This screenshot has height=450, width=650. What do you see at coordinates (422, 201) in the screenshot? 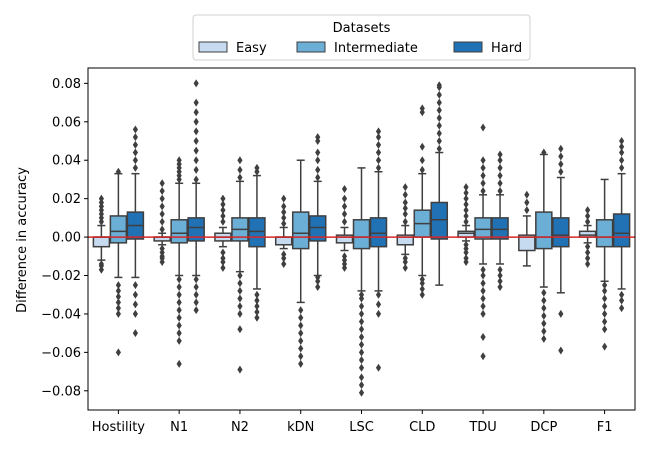
I see `box-intermediate-cld` at bounding box center [422, 201].